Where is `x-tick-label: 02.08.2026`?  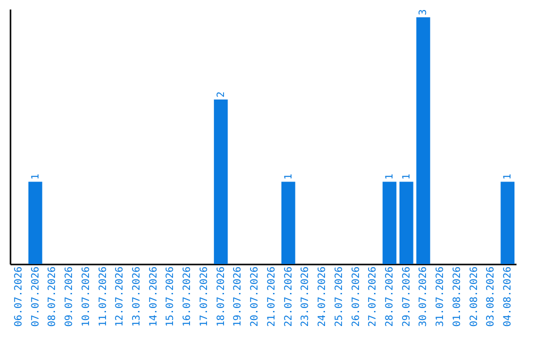 x-tick-label: 02.08.2026 is located at coordinates (474, 296).